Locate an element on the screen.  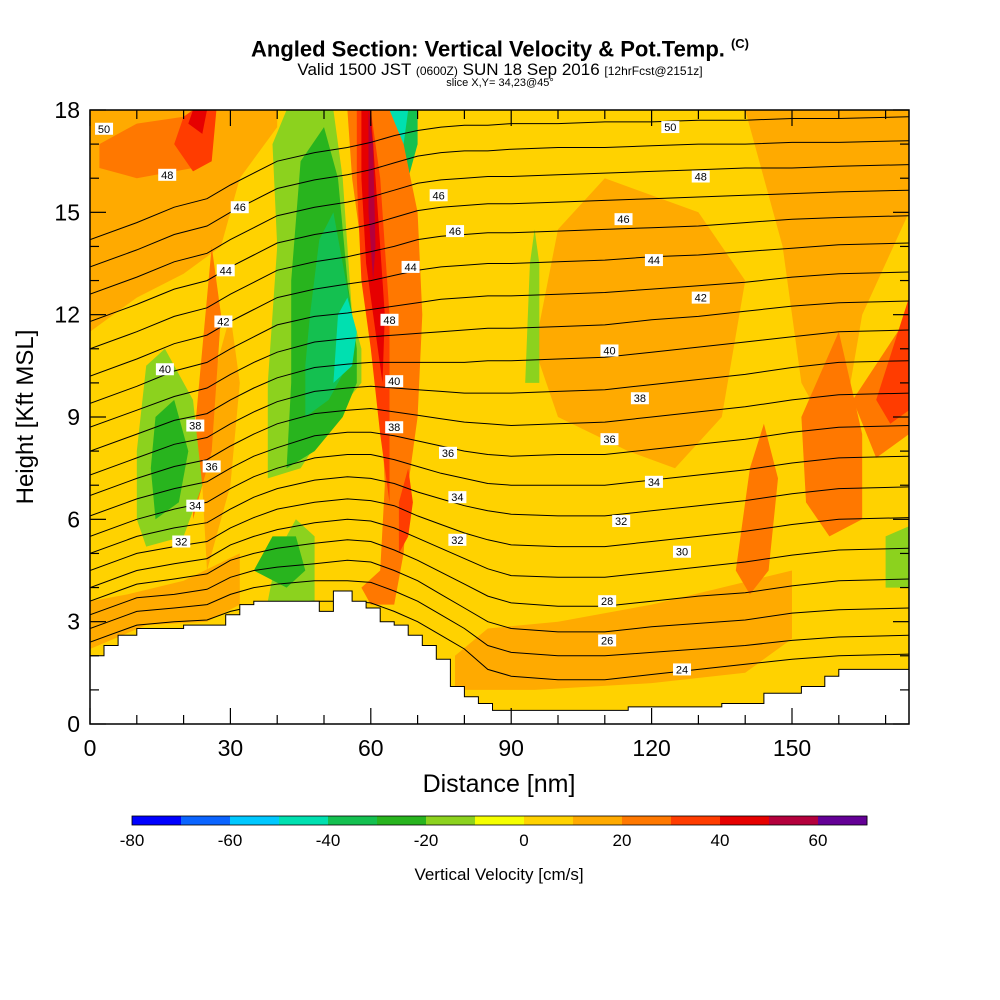
isentrope-label-text: 32 is located at coordinates (621, 522).